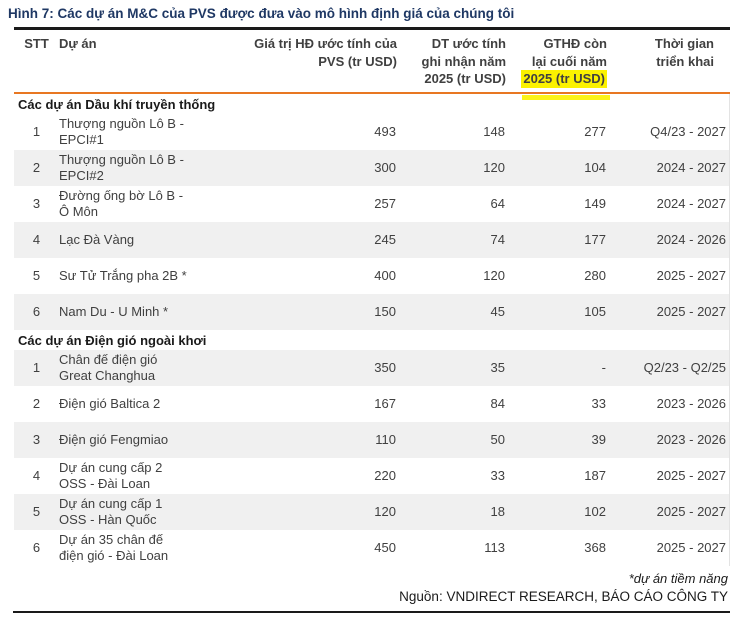  What do you see at coordinates (121, 203) in the screenshot?
I see `cell-project: Đường ống bờ Lô B - Ô Môn` at bounding box center [121, 203].